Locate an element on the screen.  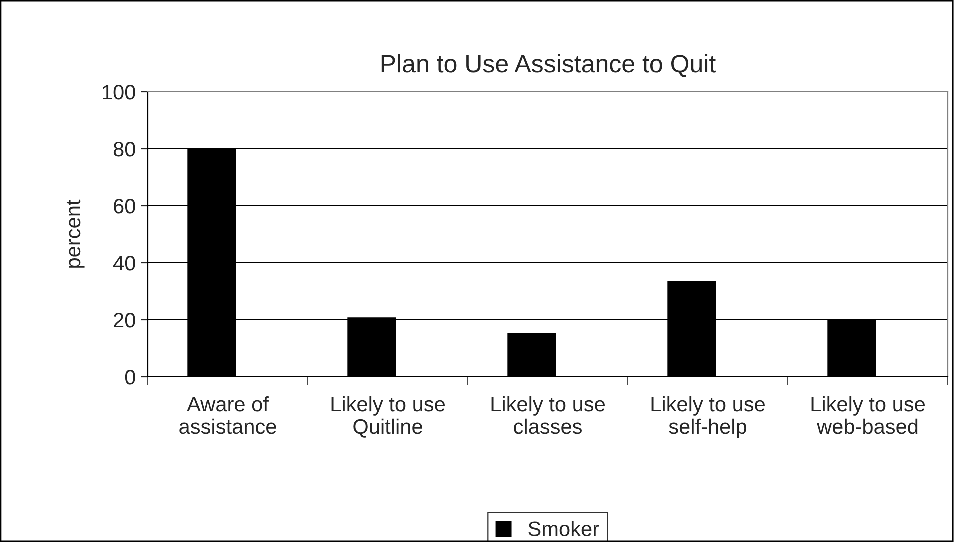
x-tick-label: Likely to use classes is located at coordinates (548, 415).